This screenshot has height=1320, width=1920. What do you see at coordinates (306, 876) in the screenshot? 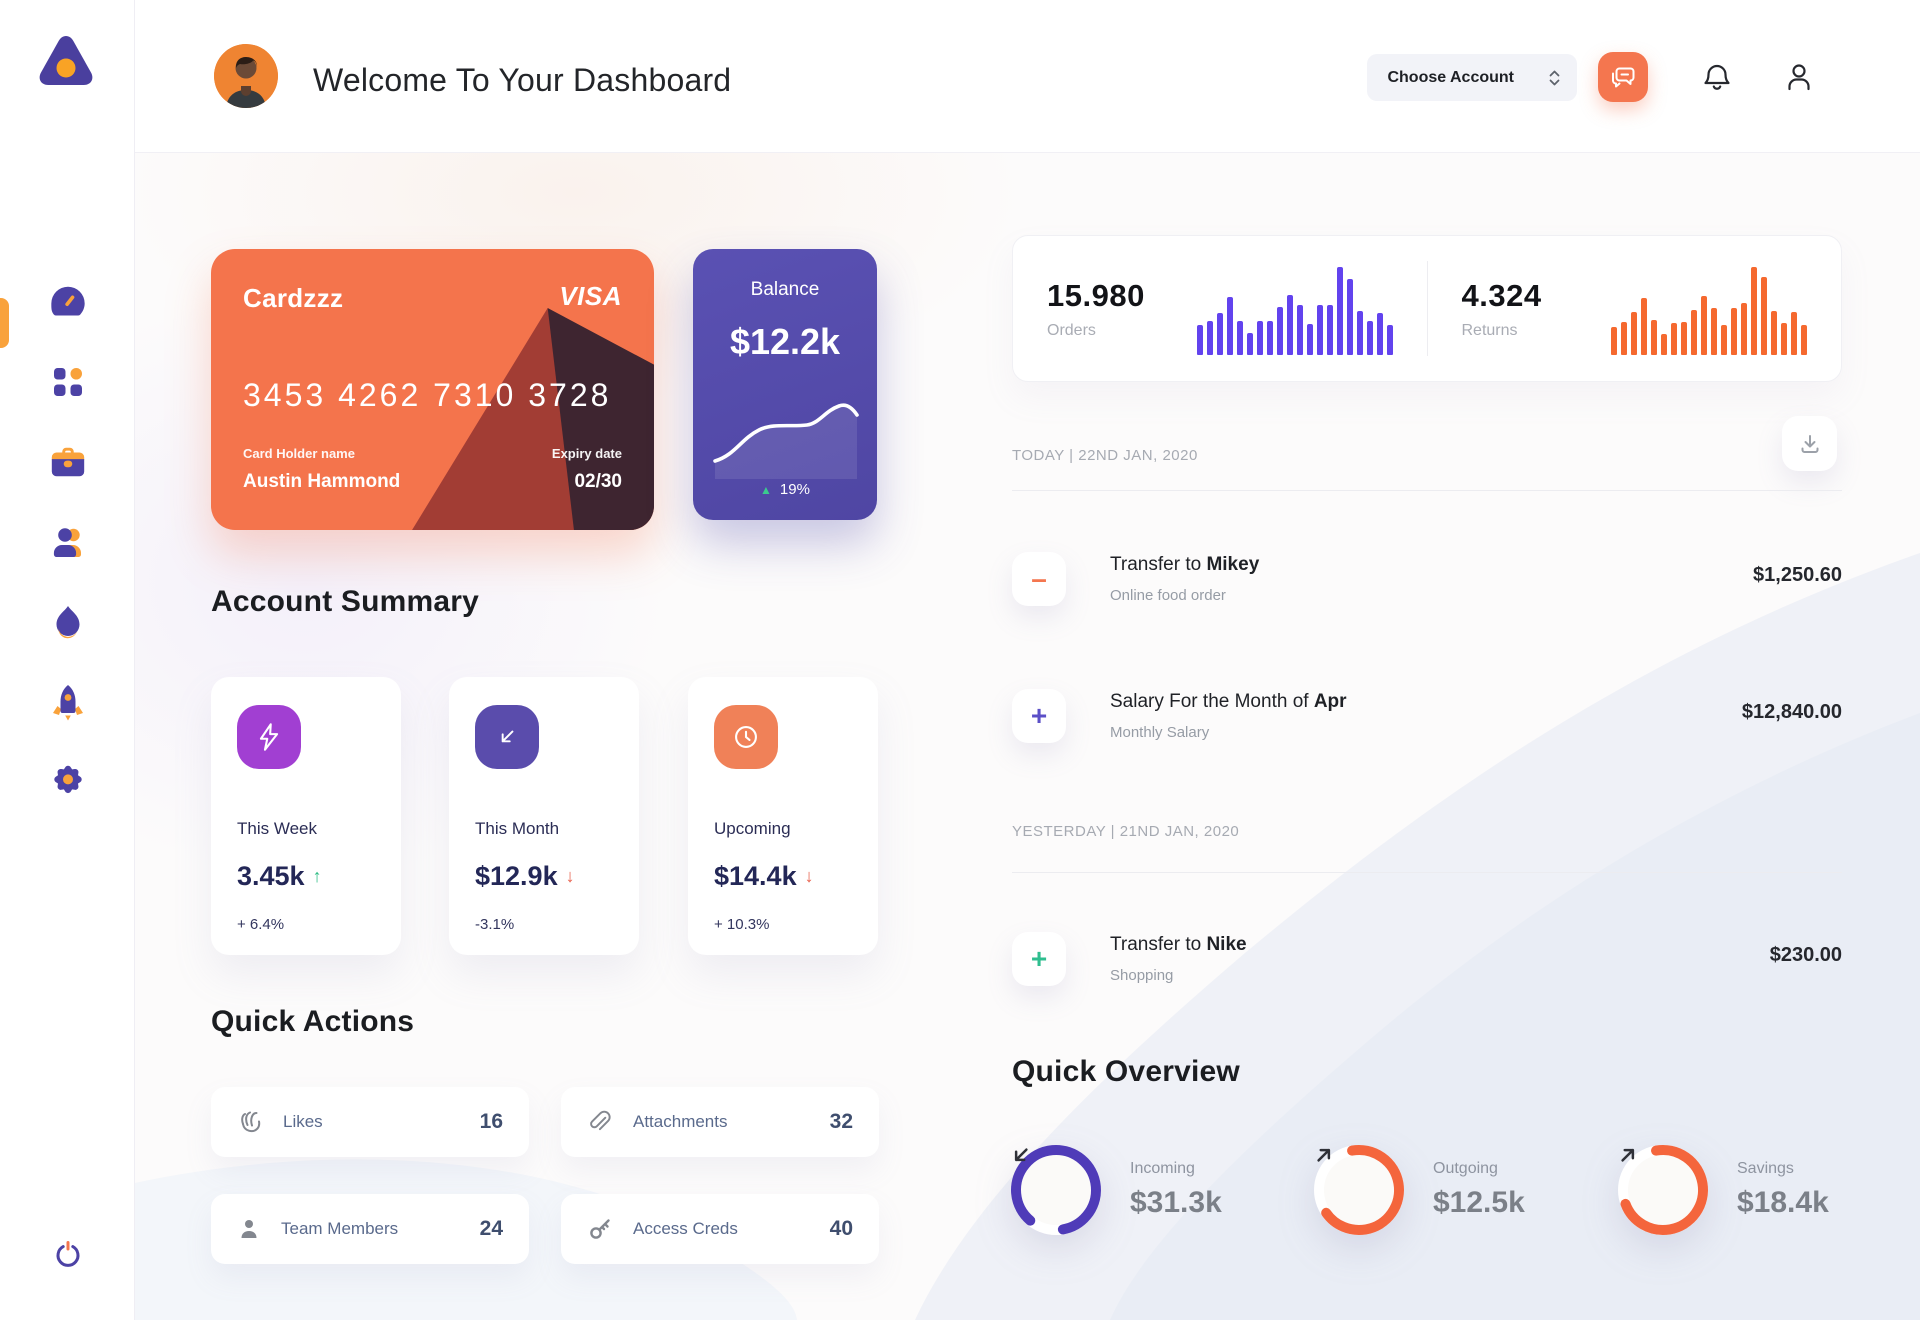
I see `summary-value: 3.45k ↑` at bounding box center [306, 876].